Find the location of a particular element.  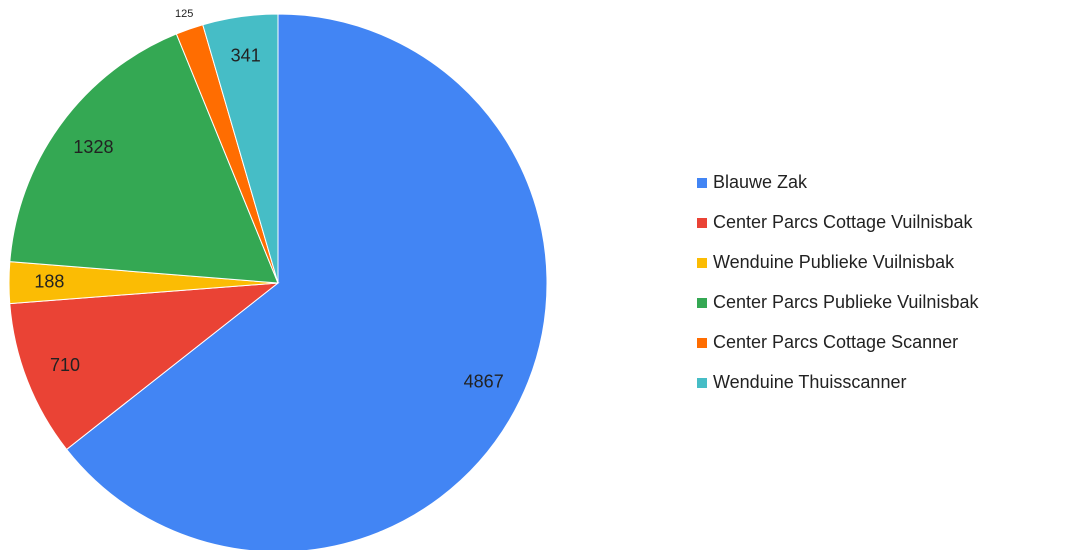

data-label: 4867 is located at coordinates (484, 382).